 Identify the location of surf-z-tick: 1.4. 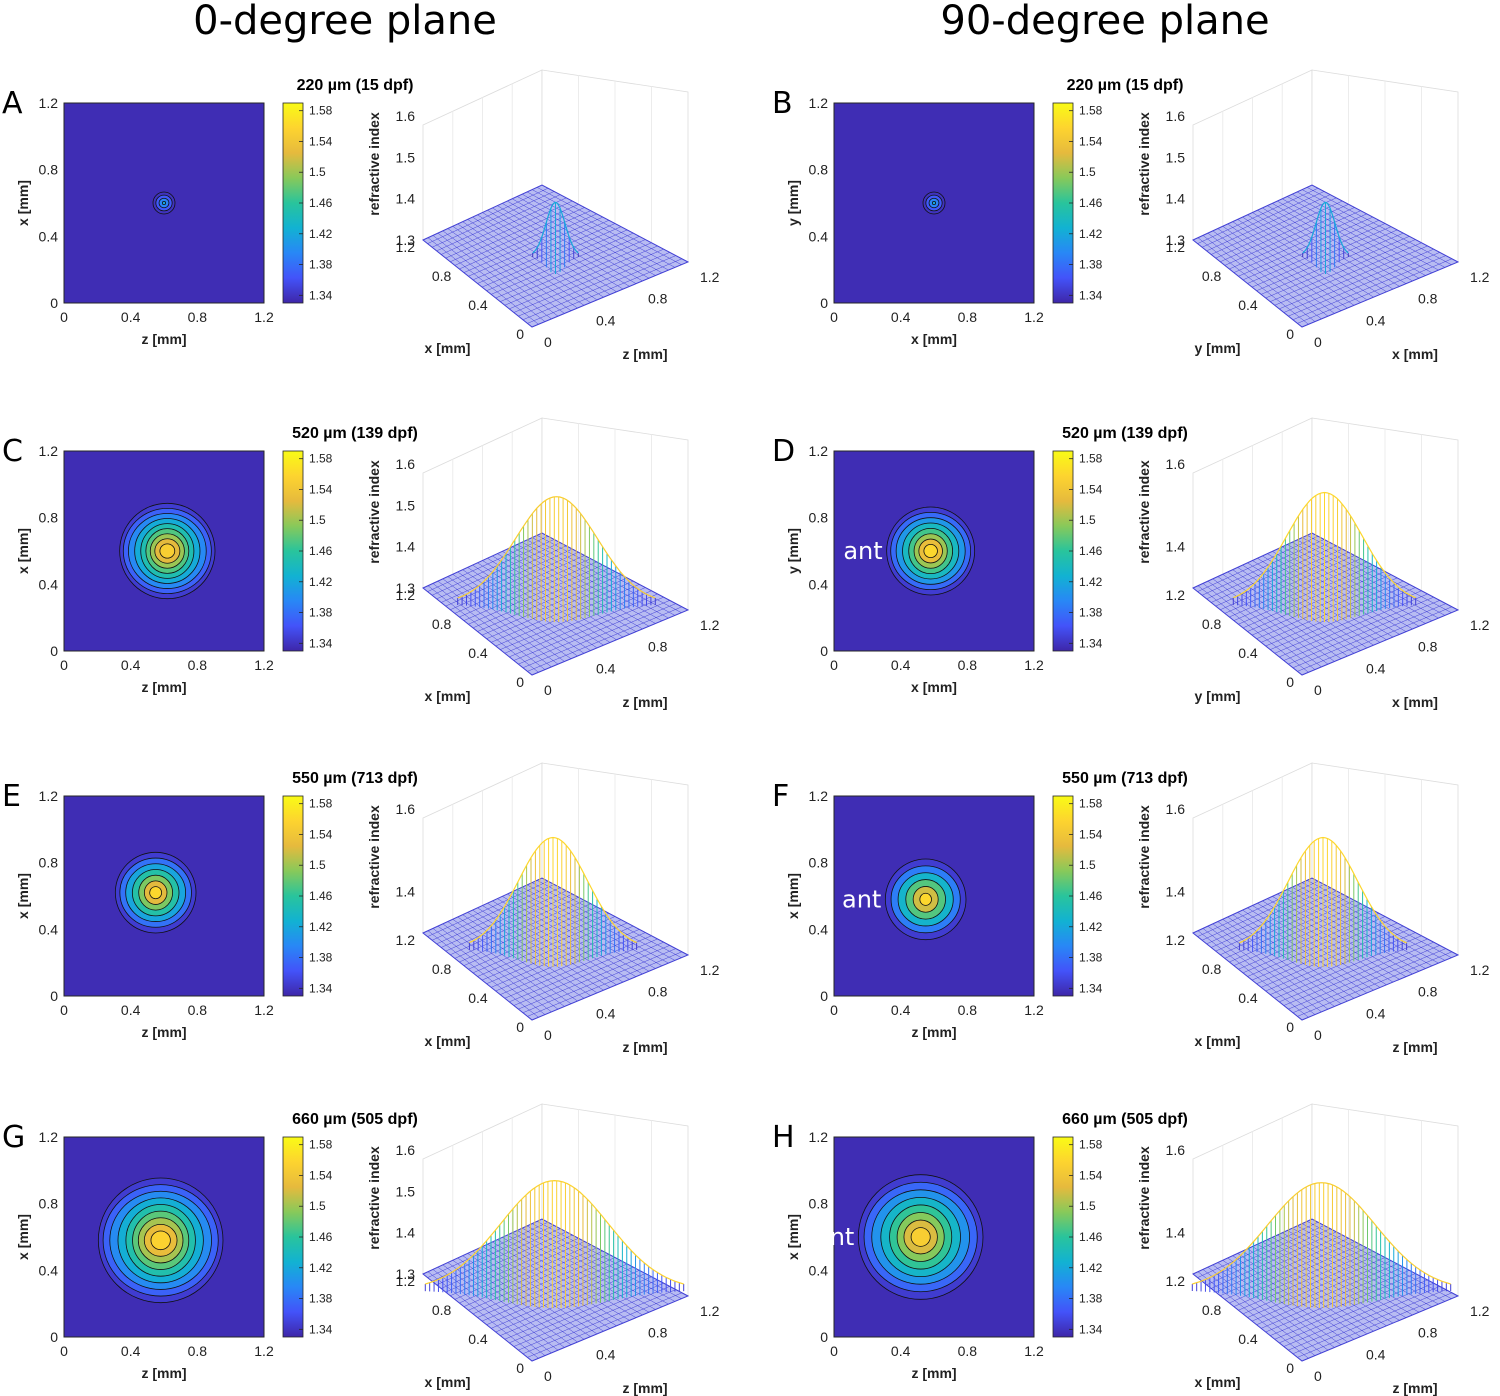
(406, 547).